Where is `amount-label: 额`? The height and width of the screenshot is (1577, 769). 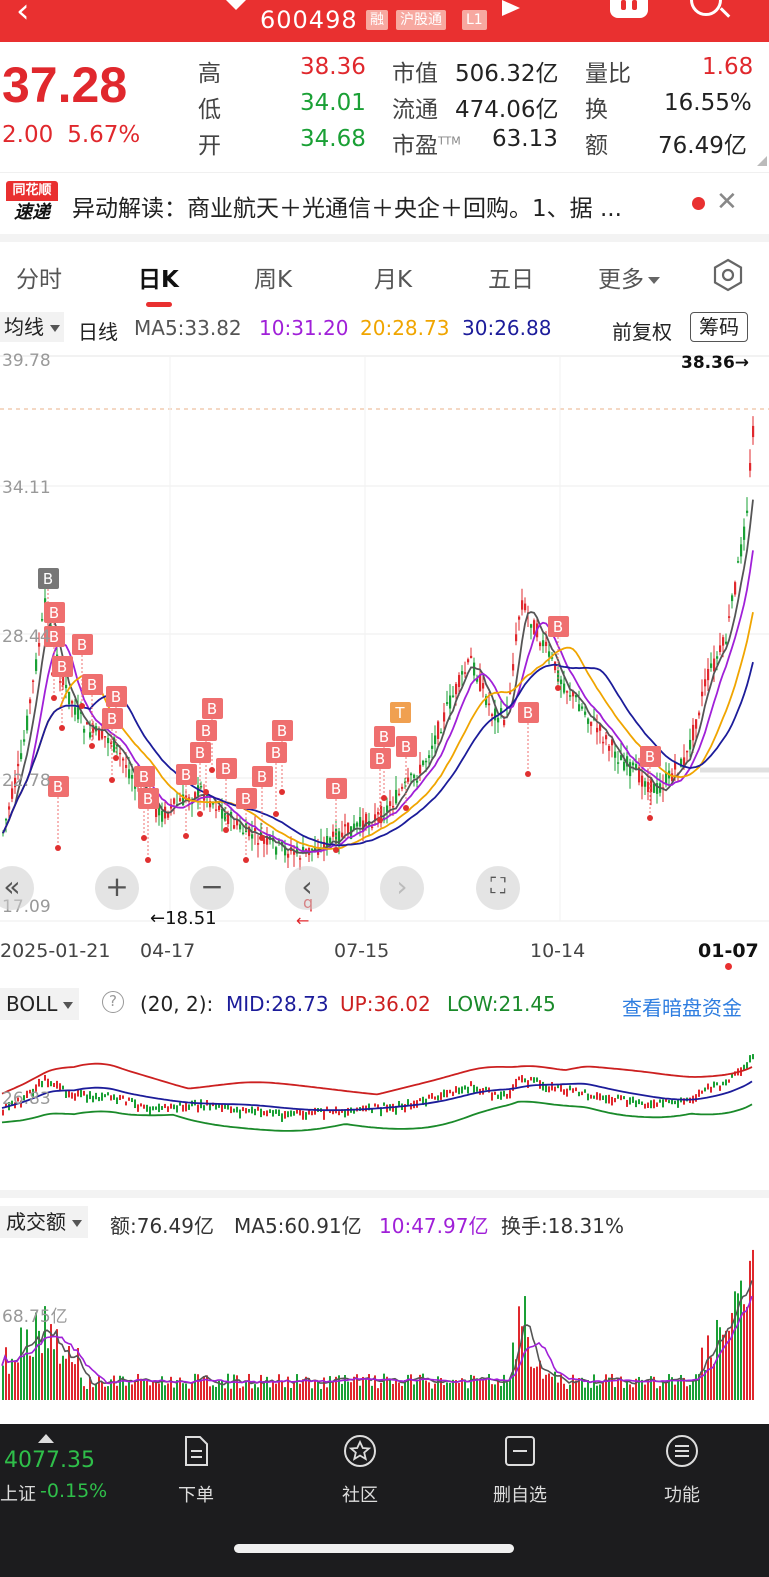 amount-label: 额 is located at coordinates (596, 146).